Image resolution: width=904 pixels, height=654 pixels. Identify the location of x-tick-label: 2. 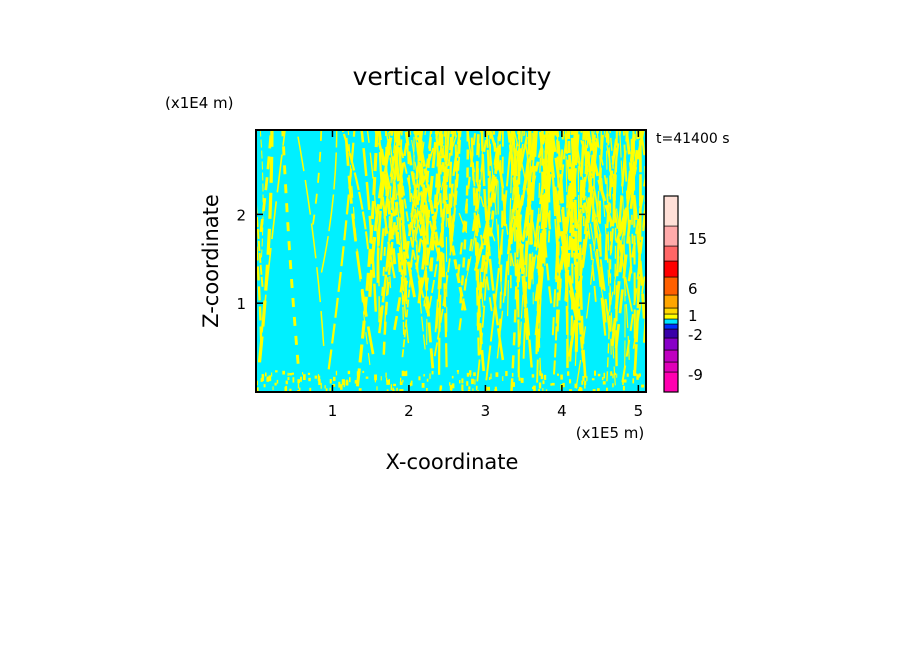
(409, 411).